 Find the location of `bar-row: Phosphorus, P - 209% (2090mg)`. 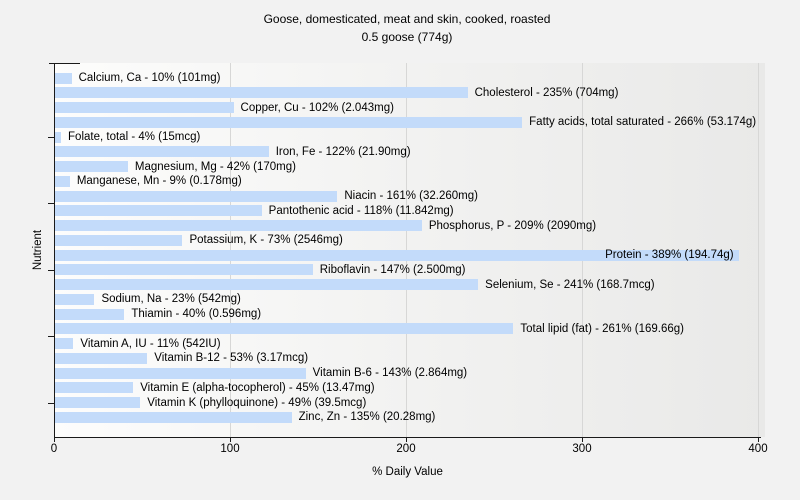

bar-row: Phosphorus, P - 209% (2090mg) is located at coordinates (409, 227).